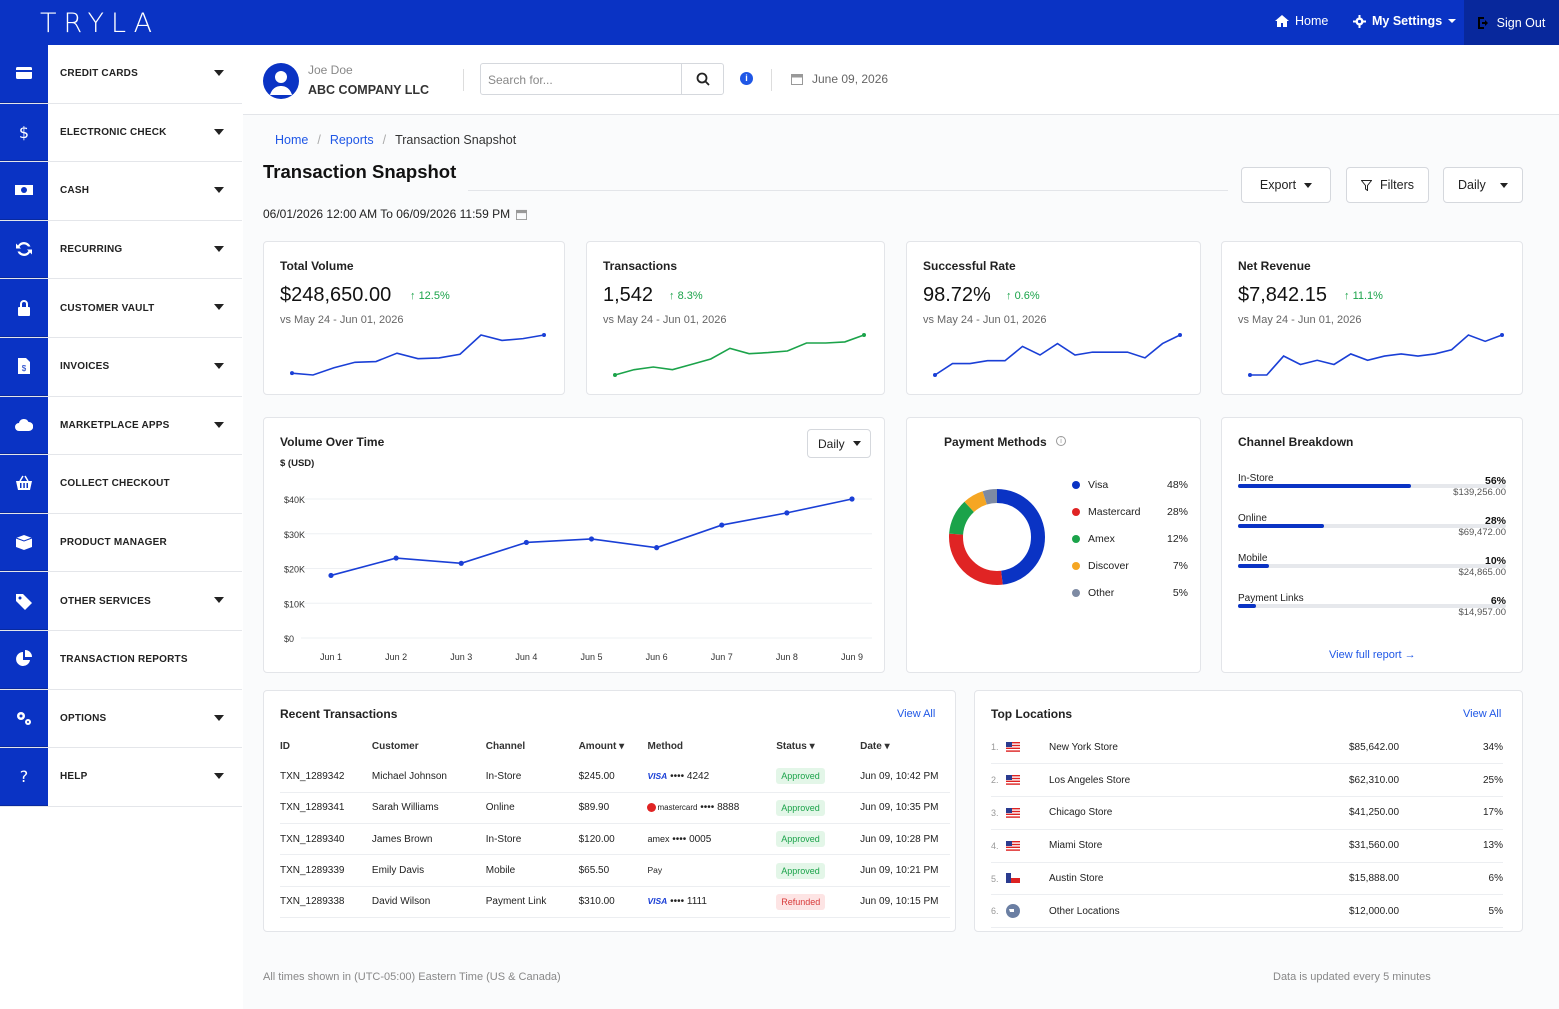 This screenshot has height=1009, width=1559. Describe the element at coordinates (430, 296) in the screenshot. I see `kpi-change: ↑ 12.5%` at that location.